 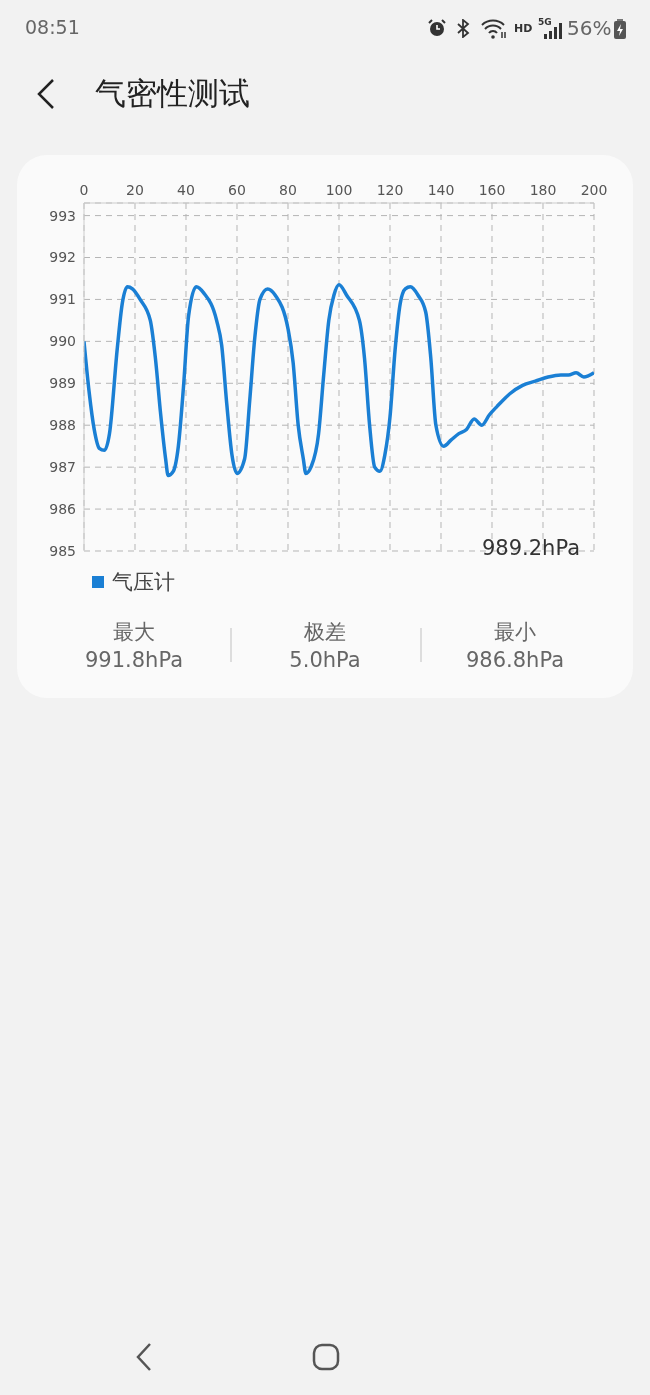 What do you see at coordinates (62, 215) in the screenshot?
I see `y-tick-label: 993` at bounding box center [62, 215].